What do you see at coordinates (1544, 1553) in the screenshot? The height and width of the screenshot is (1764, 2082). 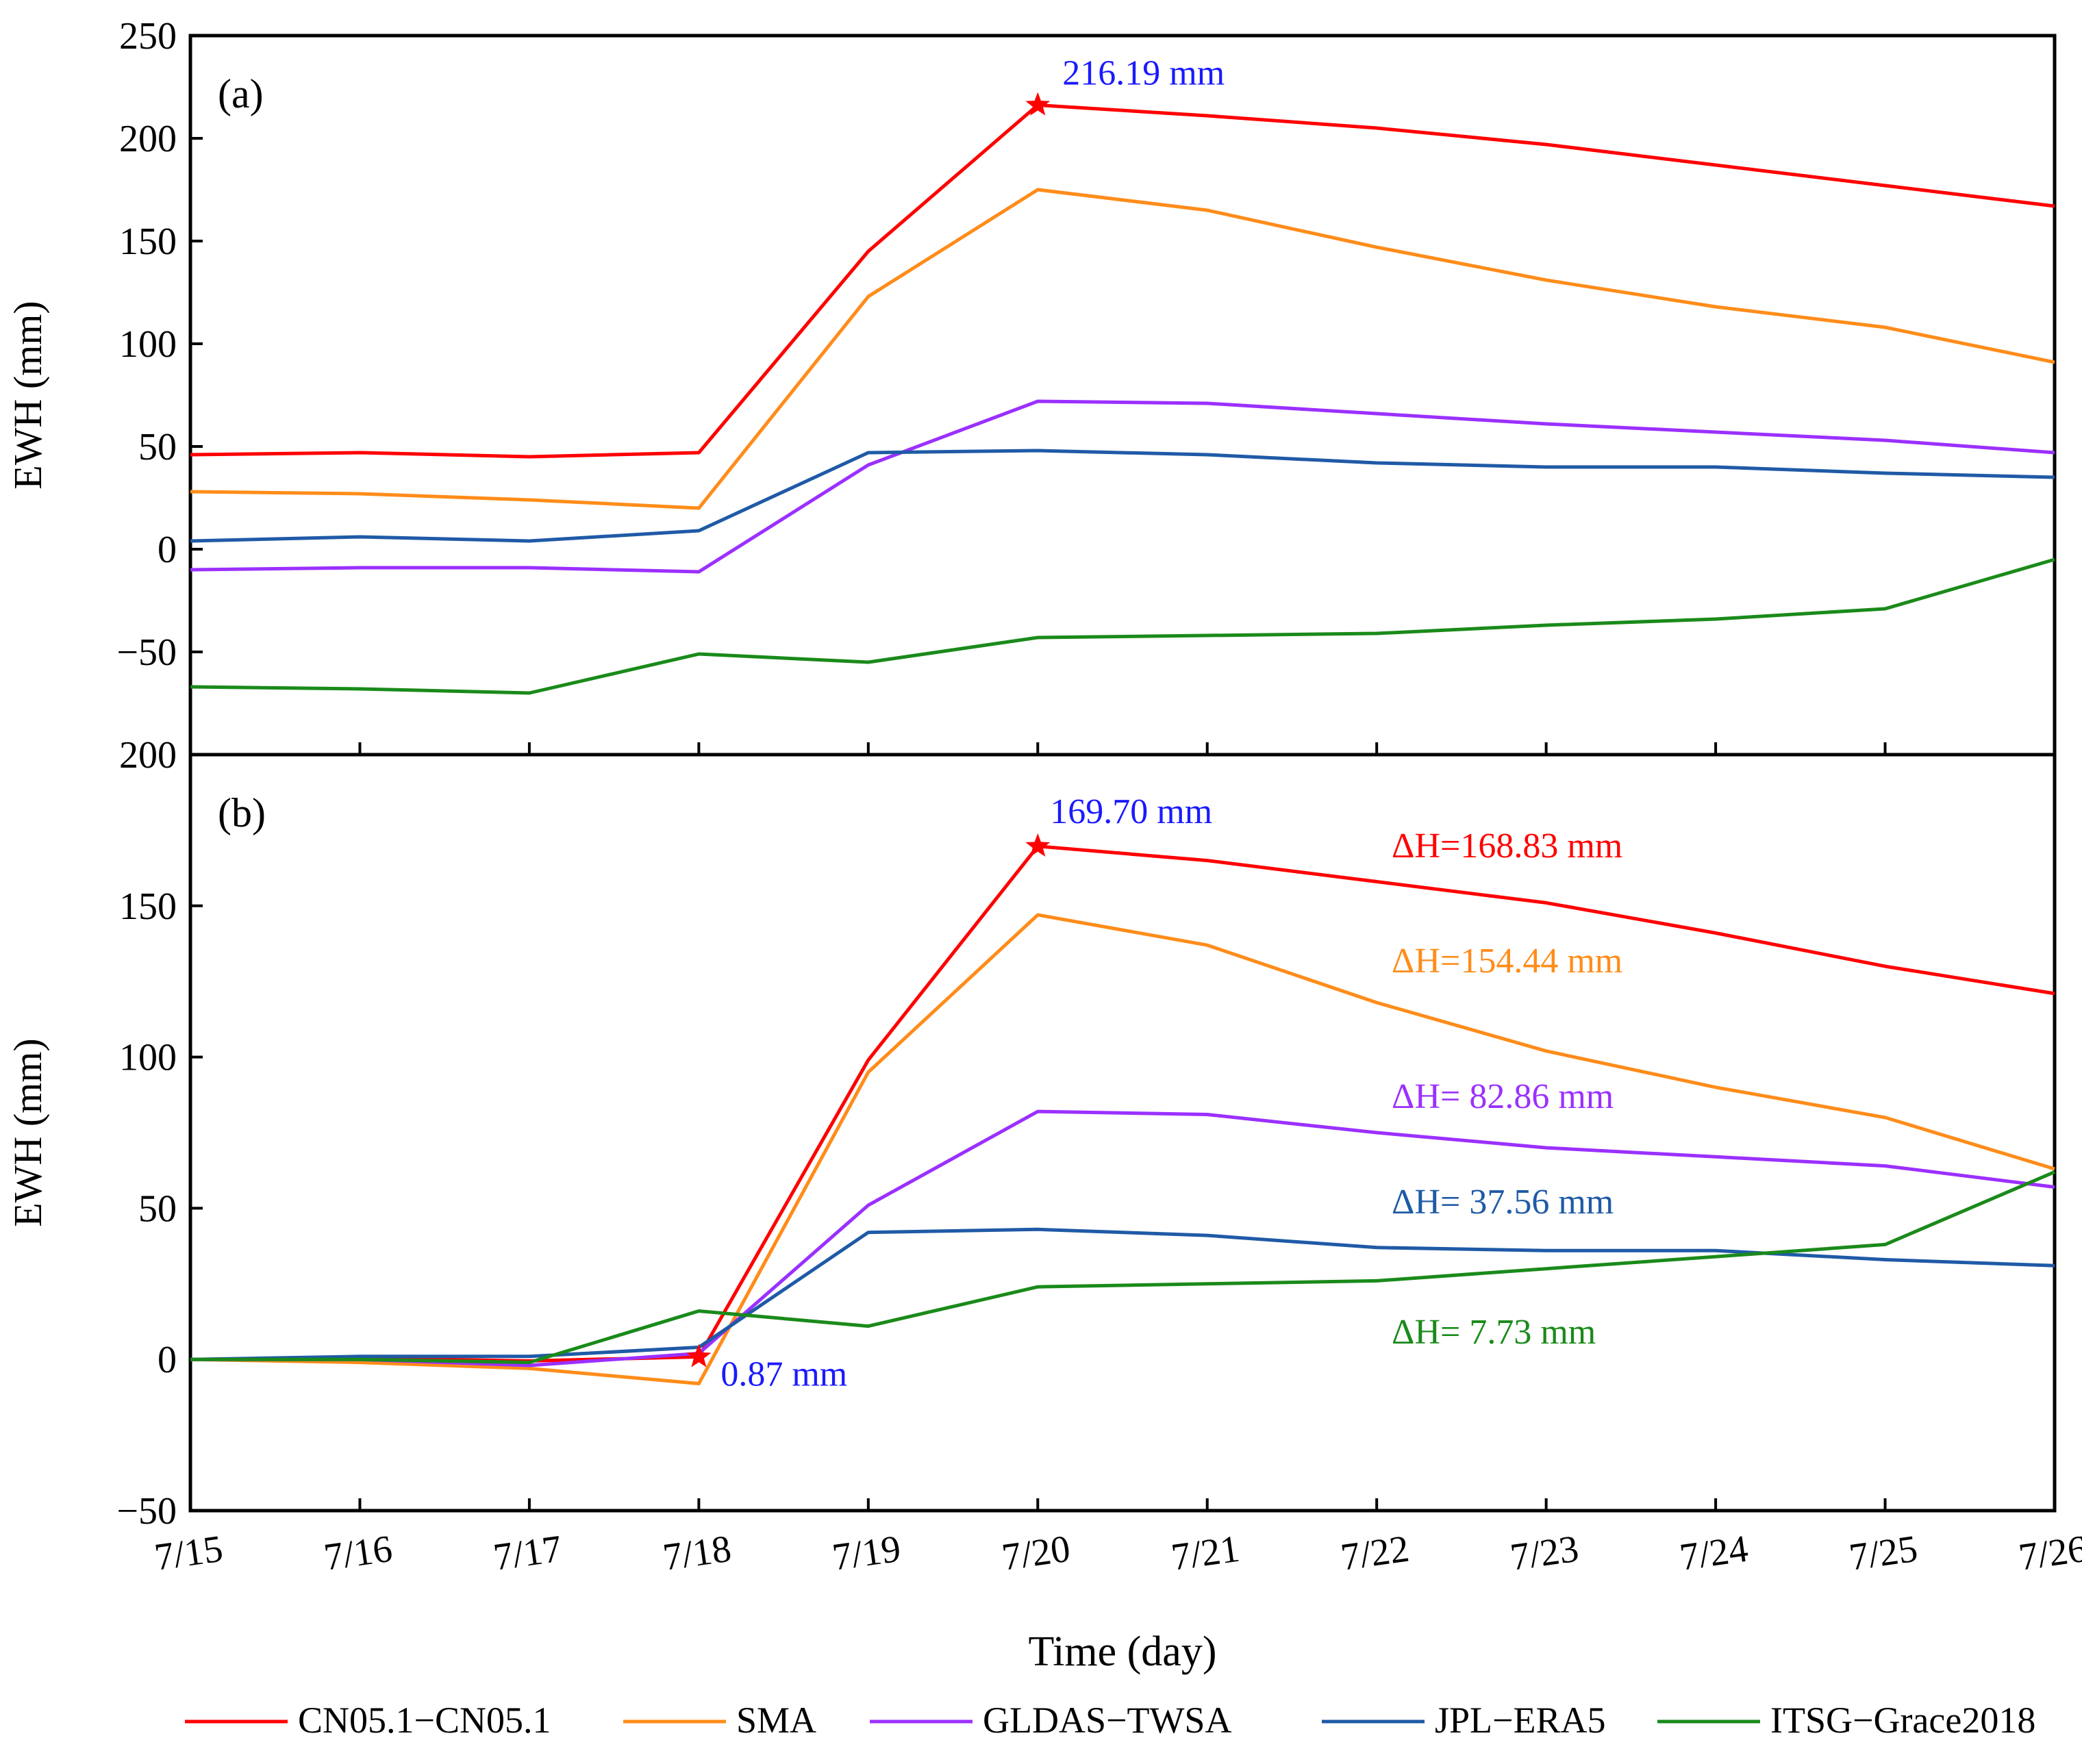 I see `x-tick-label: 7/23` at bounding box center [1544, 1553].